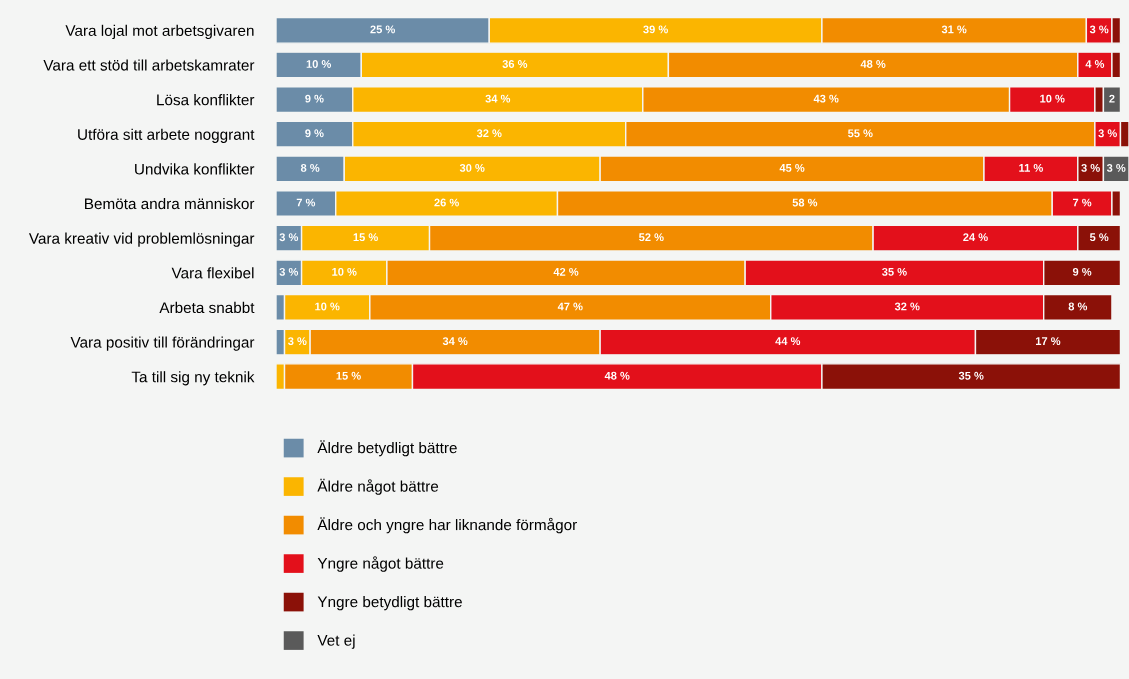  What do you see at coordinates (655, 29) in the screenshot?
I see `data-label: 39 %` at bounding box center [655, 29].